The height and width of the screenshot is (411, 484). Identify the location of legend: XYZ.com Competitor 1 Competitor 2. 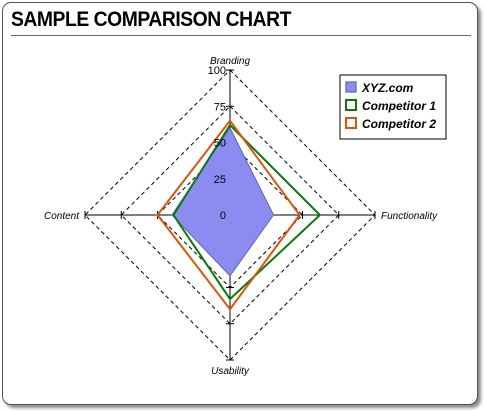
(393, 107).